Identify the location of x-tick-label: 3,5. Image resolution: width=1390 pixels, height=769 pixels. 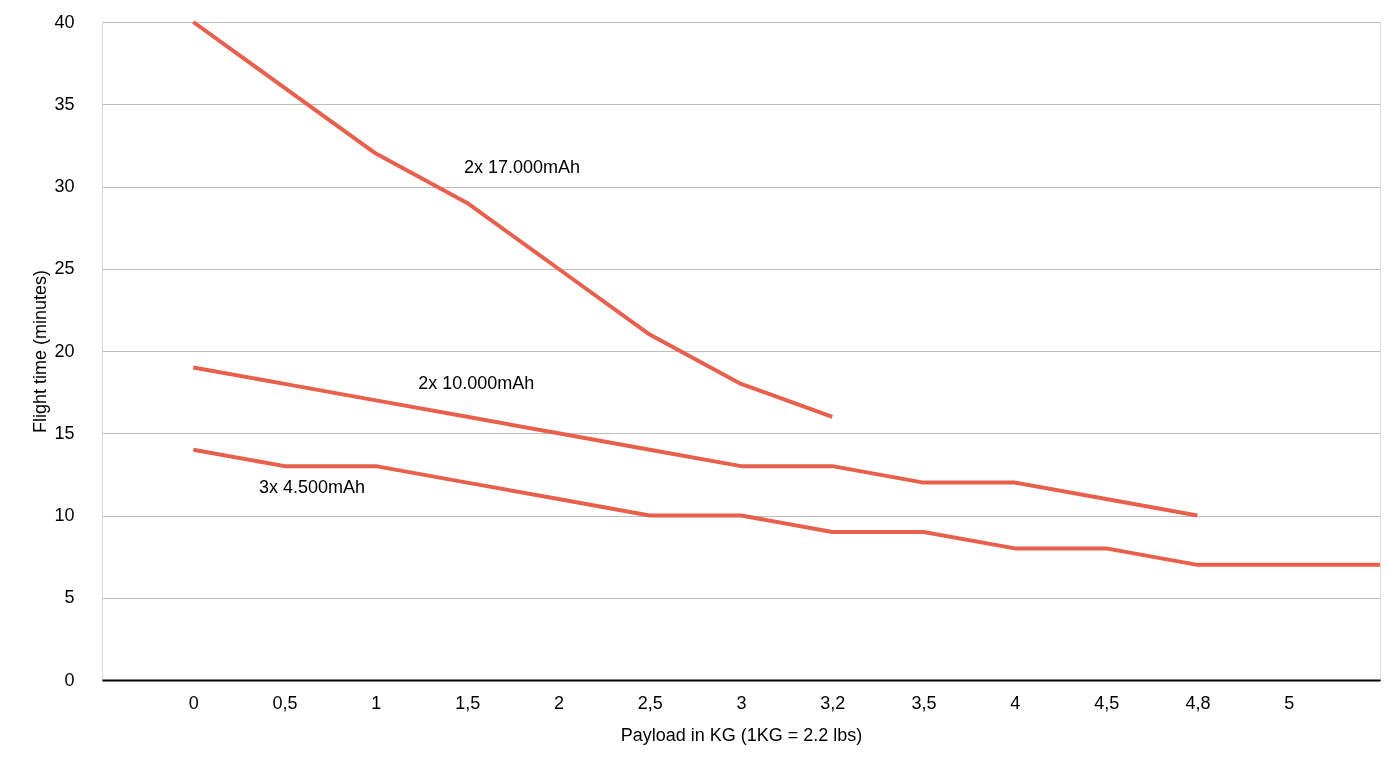
(924, 702).